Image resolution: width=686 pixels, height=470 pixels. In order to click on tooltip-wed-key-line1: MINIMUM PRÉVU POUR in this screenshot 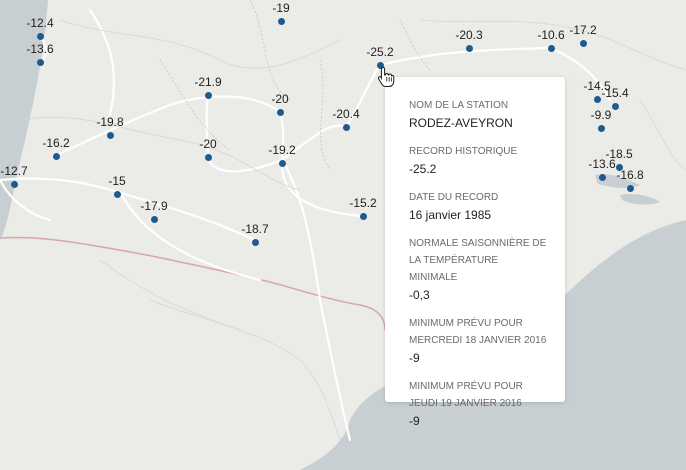, I will do `click(466, 323)`.